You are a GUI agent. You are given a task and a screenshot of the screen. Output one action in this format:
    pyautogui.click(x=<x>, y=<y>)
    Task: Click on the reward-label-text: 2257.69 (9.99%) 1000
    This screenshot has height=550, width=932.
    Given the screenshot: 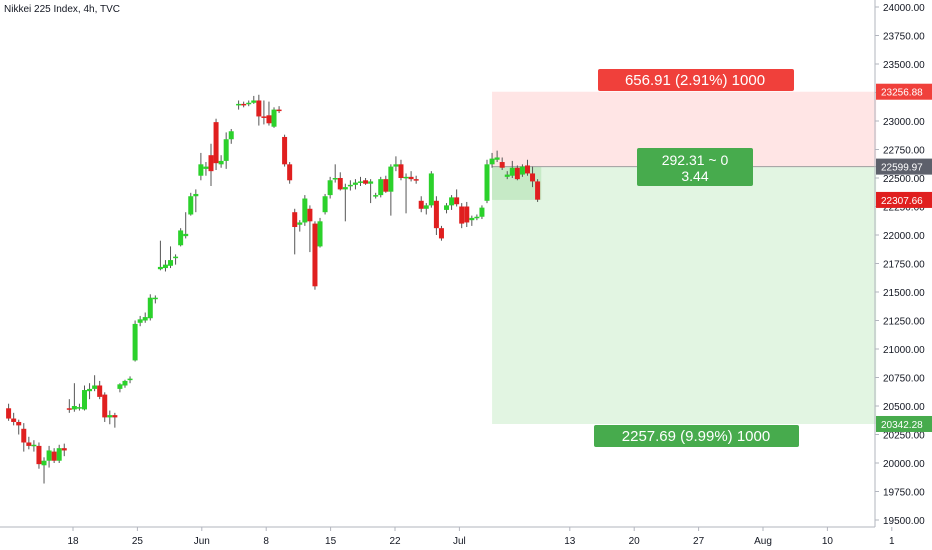 What is the action you would take?
    pyautogui.click(x=696, y=436)
    